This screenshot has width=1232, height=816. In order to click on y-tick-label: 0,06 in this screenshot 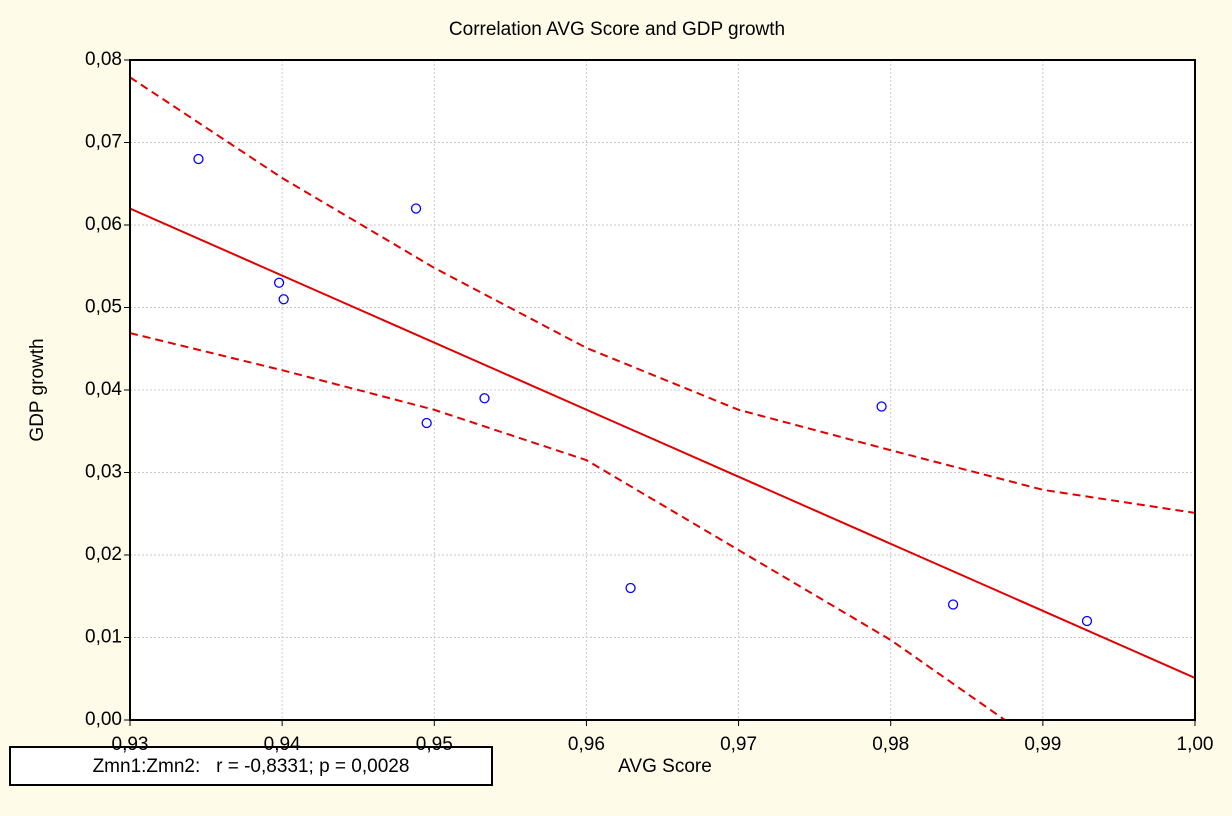, I will do `click(103, 224)`.